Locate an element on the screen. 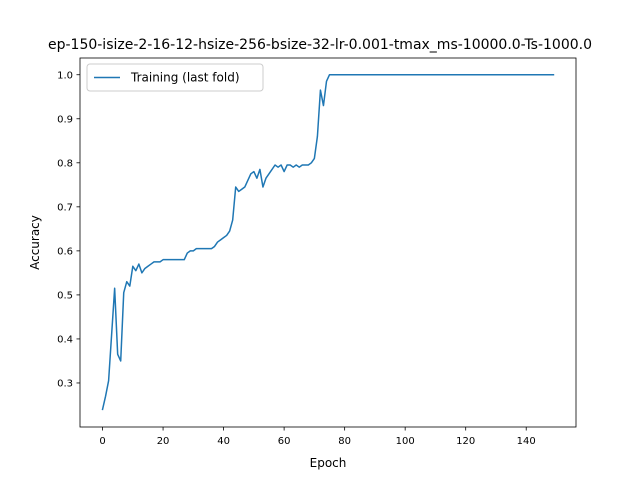 The width and height of the screenshot is (640, 480). x-tick-label: 140 is located at coordinates (526, 441).